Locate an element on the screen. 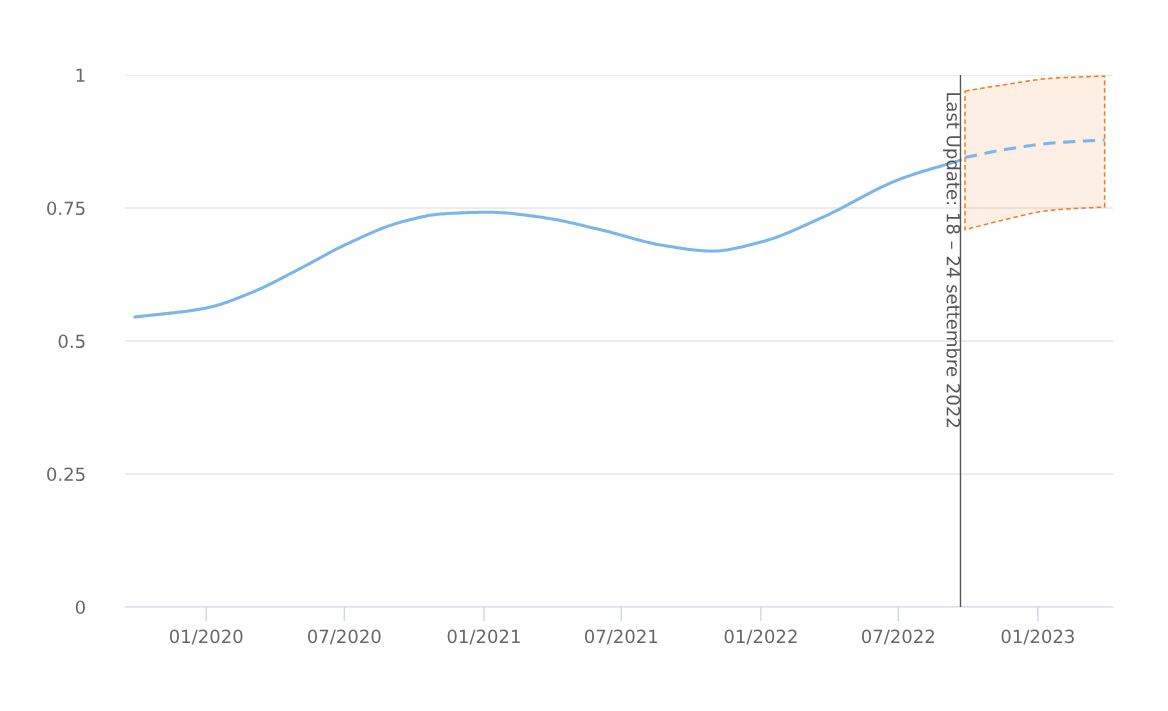 Image resolution: width=1168 pixels, height=711 pixels. x-tick-label: 01/2020 is located at coordinates (206, 637).